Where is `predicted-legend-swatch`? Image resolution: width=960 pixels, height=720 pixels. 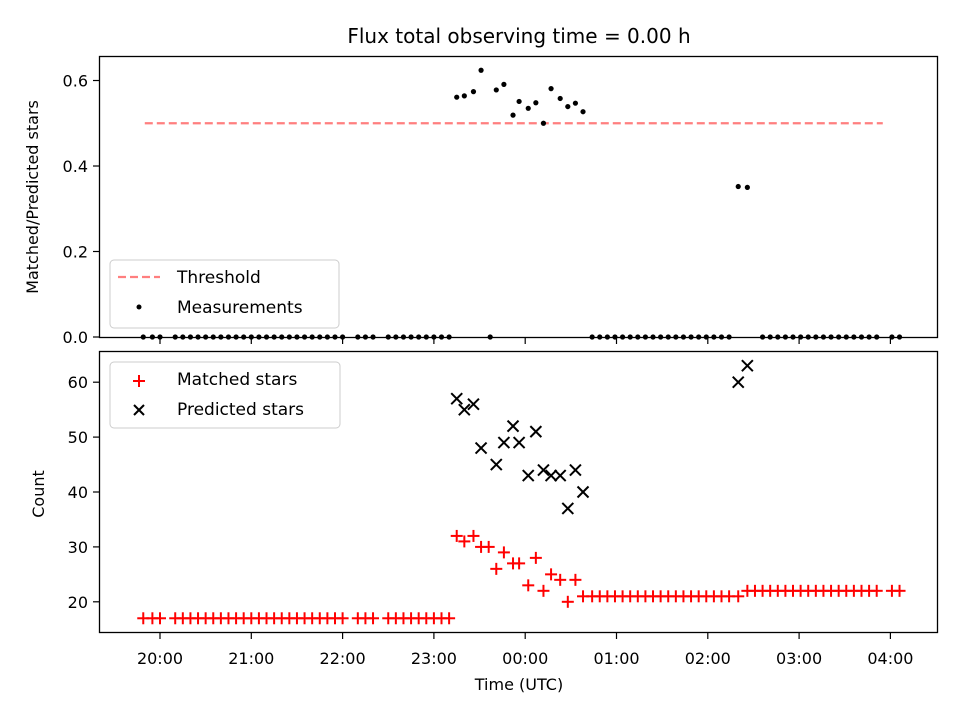
predicted-legend-swatch is located at coordinates (139, 410).